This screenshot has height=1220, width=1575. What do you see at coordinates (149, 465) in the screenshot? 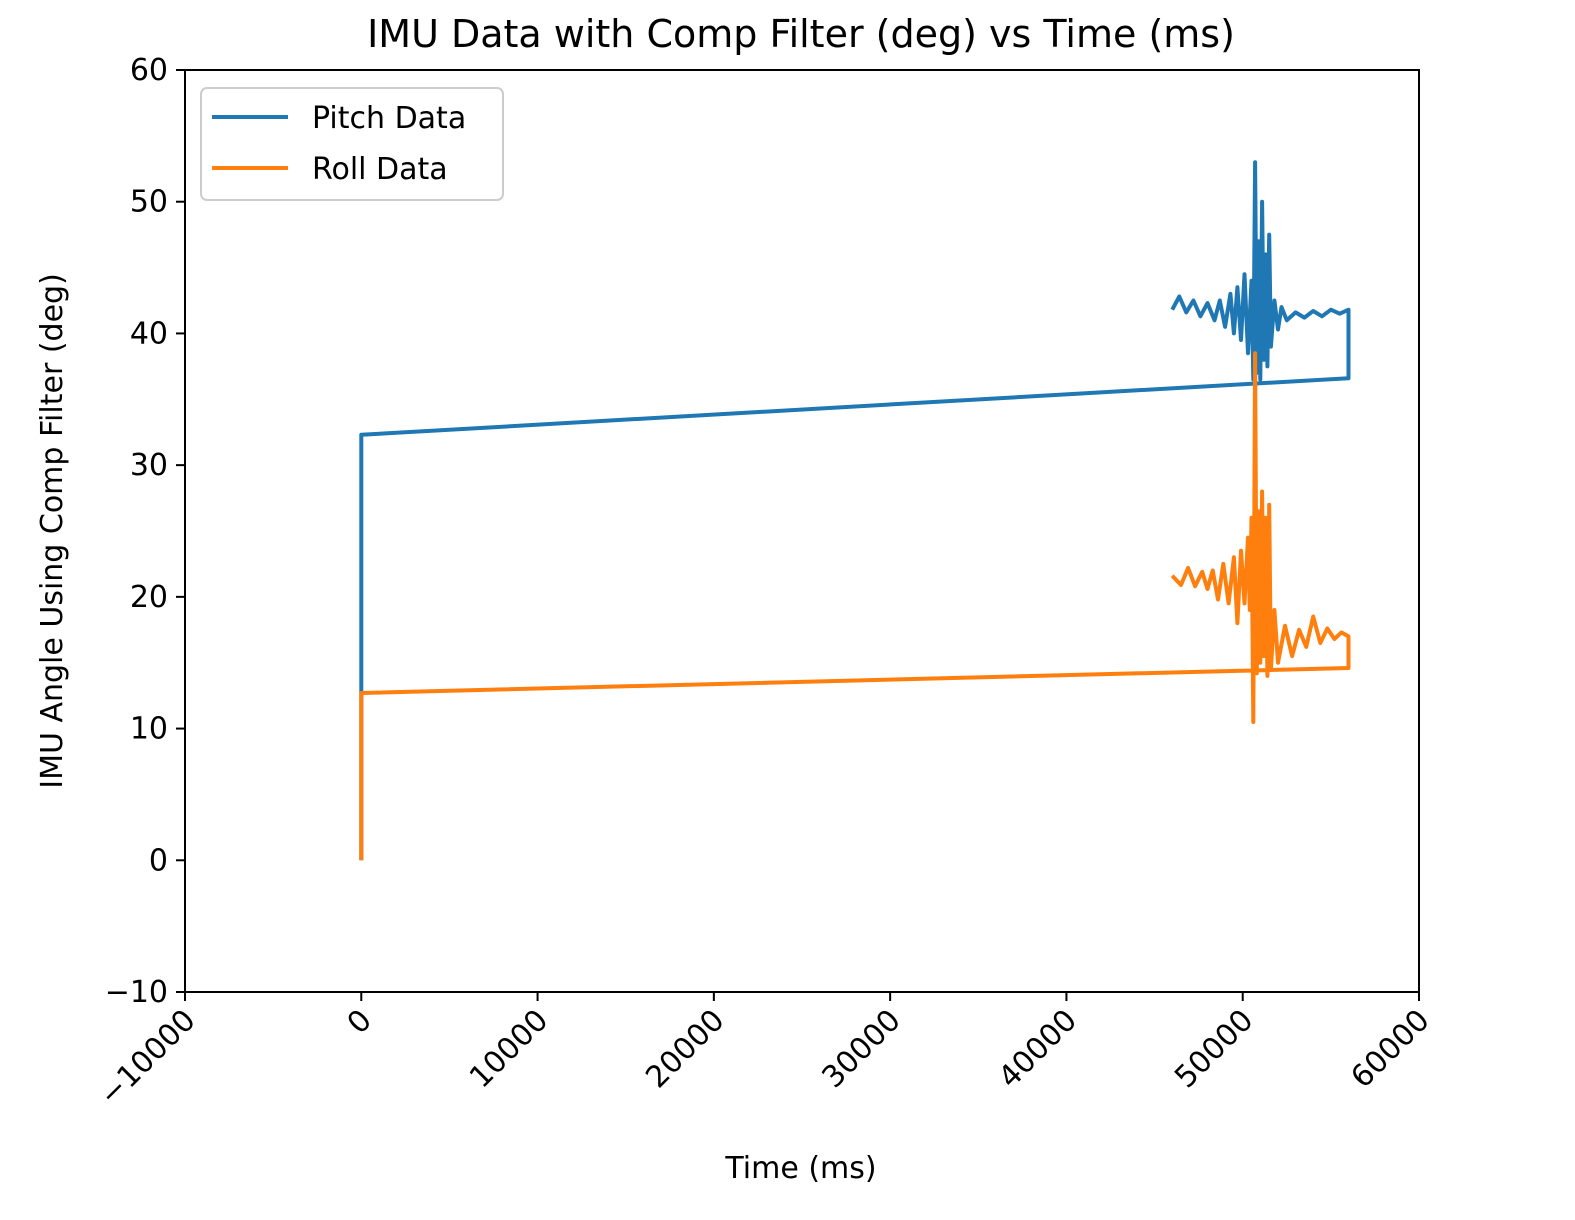
I see `y-tick-label: 30` at bounding box center [149, 465].